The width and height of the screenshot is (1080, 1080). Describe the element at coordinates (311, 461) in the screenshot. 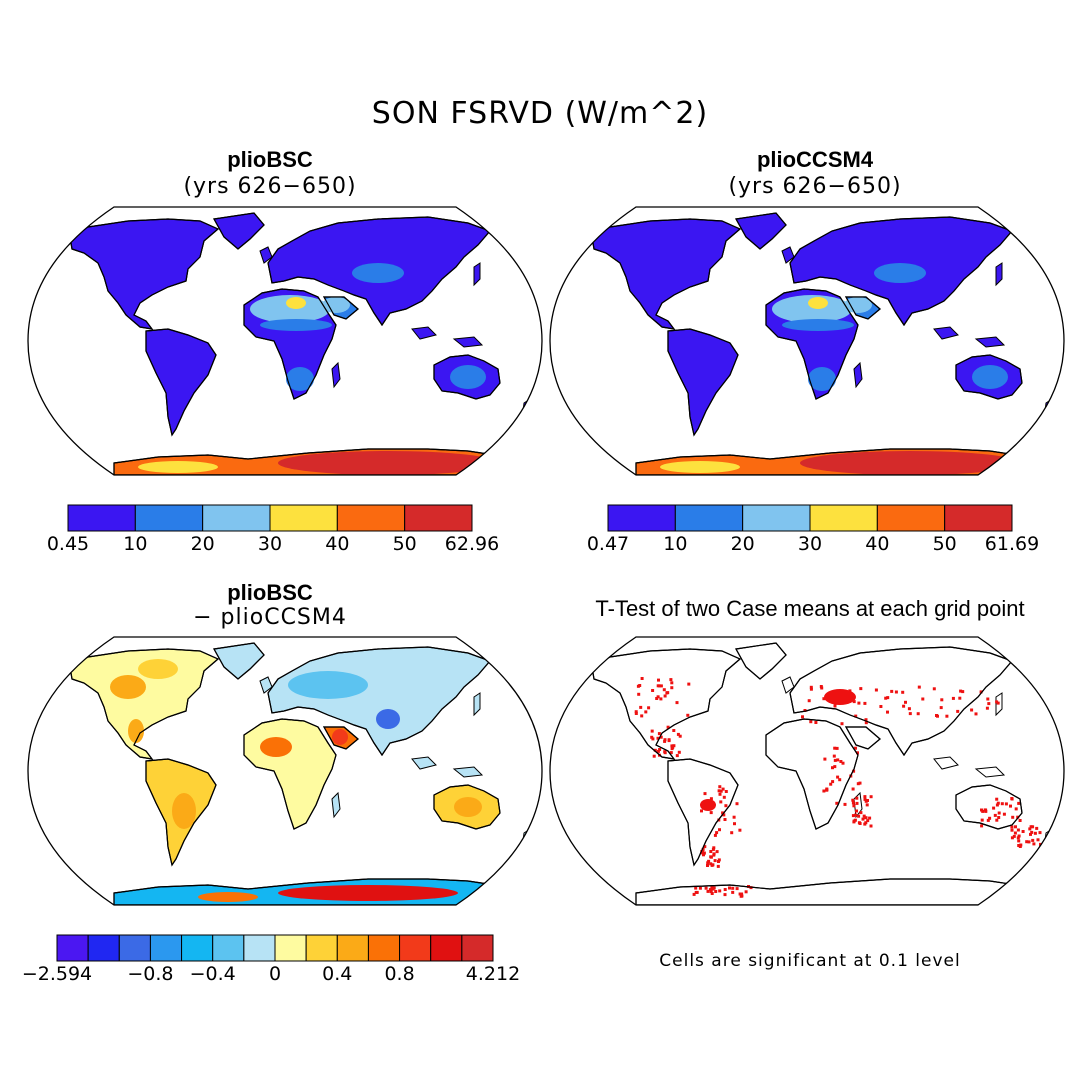

I see `outline-antarctica` at that location.